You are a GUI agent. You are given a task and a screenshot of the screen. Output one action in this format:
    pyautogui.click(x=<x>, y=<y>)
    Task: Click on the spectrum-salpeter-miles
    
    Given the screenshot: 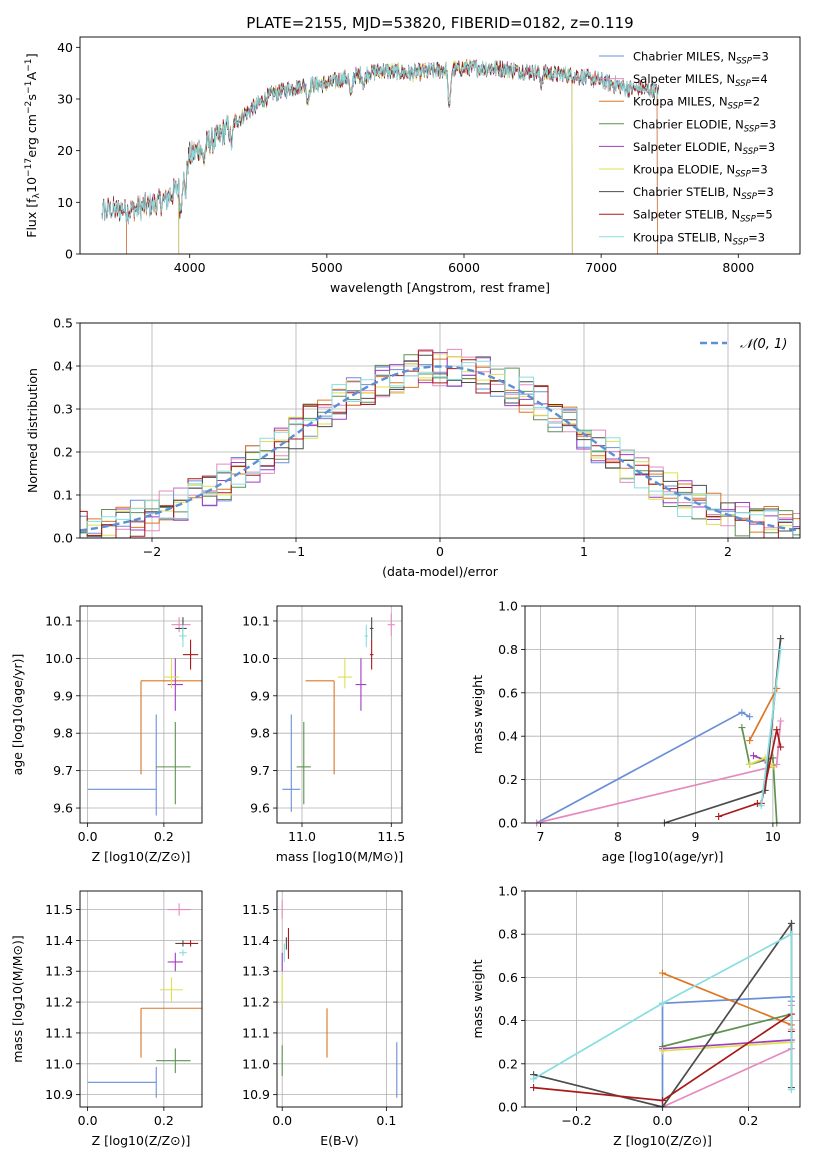 What is the action you would take?
    pyautogui.click(x=392, y=156)
    